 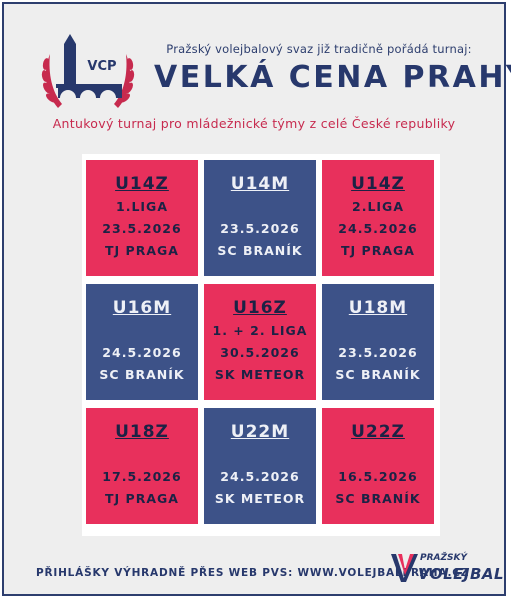 I want to click on category-label: U22M, so click(x=260, y=432).